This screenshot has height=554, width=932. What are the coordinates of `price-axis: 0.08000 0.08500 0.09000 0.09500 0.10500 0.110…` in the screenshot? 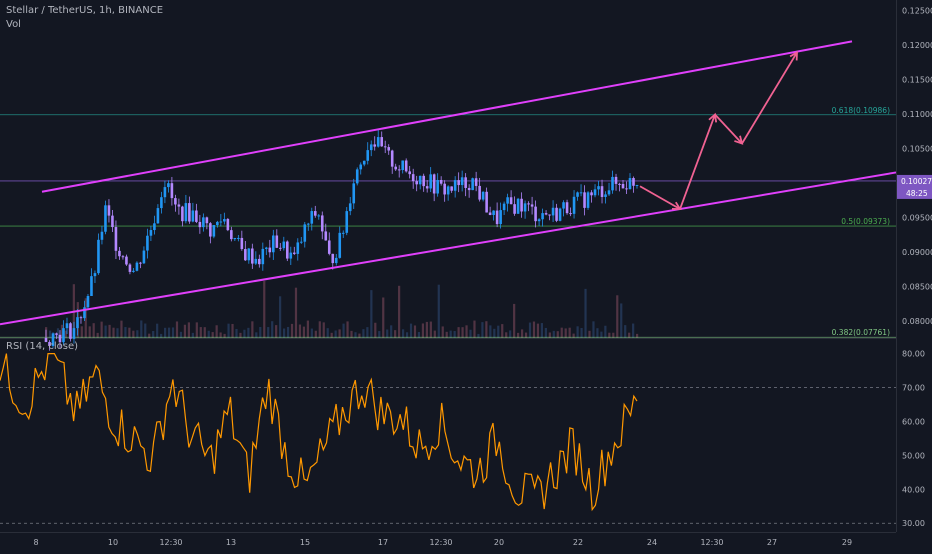 It's located at (914, 267).